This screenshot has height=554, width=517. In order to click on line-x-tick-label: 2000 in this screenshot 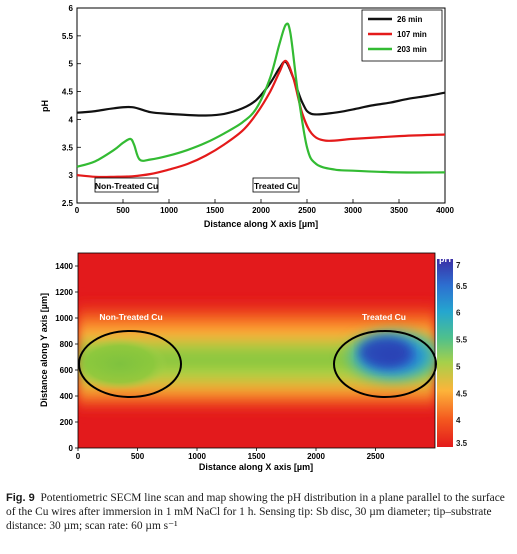, I will do `click(261, 210)`.